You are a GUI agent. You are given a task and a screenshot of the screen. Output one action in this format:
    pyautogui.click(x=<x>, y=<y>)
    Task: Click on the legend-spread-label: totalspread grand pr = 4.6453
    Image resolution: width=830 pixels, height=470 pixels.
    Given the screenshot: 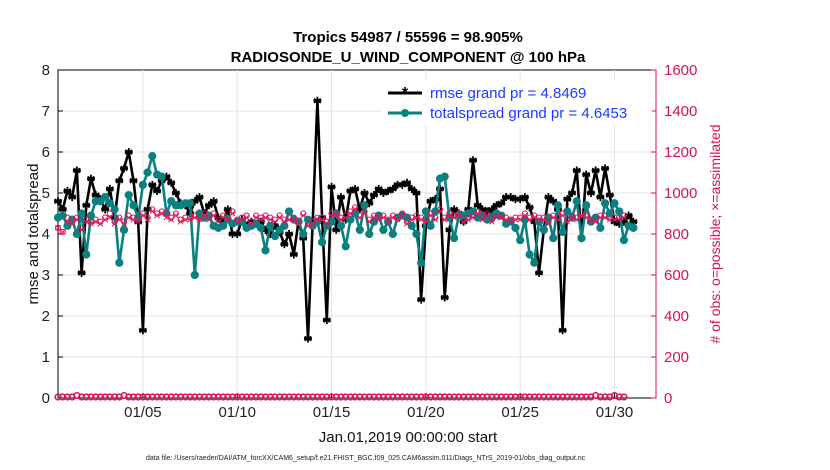 What is the action you would take?
    pyautogui.click(x=528, y=113)
    